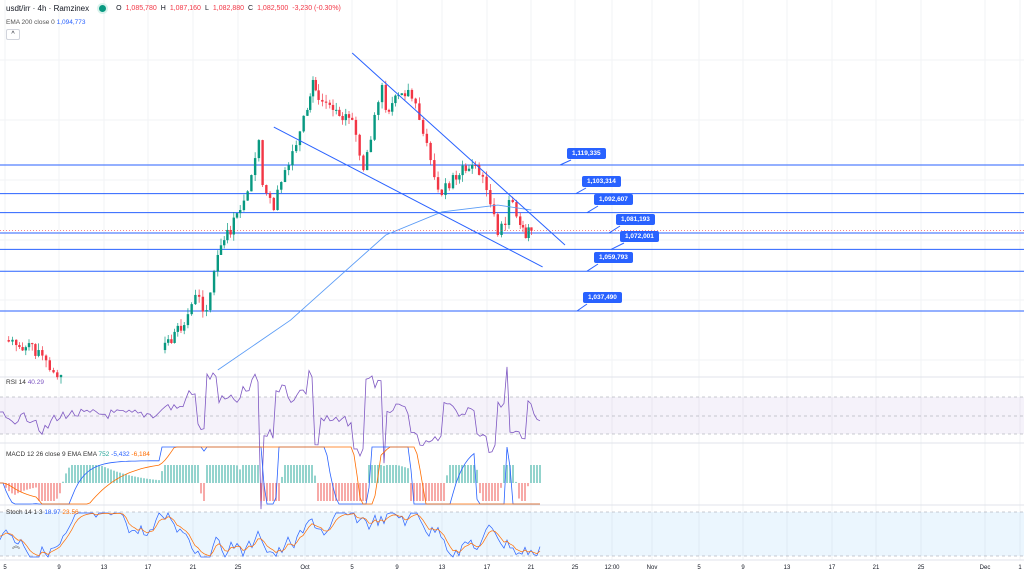 Image resolution: width=1024 pixels, height=576 pixels. What do you see at coordinates (48, 8) in the screenshot?
I see `symbol-title: usdt/irr · 4h · Ramzinex` at bounding box center [48, 8].